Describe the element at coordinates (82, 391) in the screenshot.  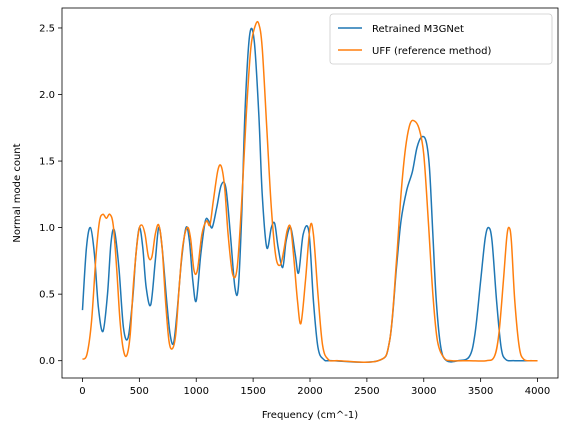
I see `x-tick-label: 0` at that location.